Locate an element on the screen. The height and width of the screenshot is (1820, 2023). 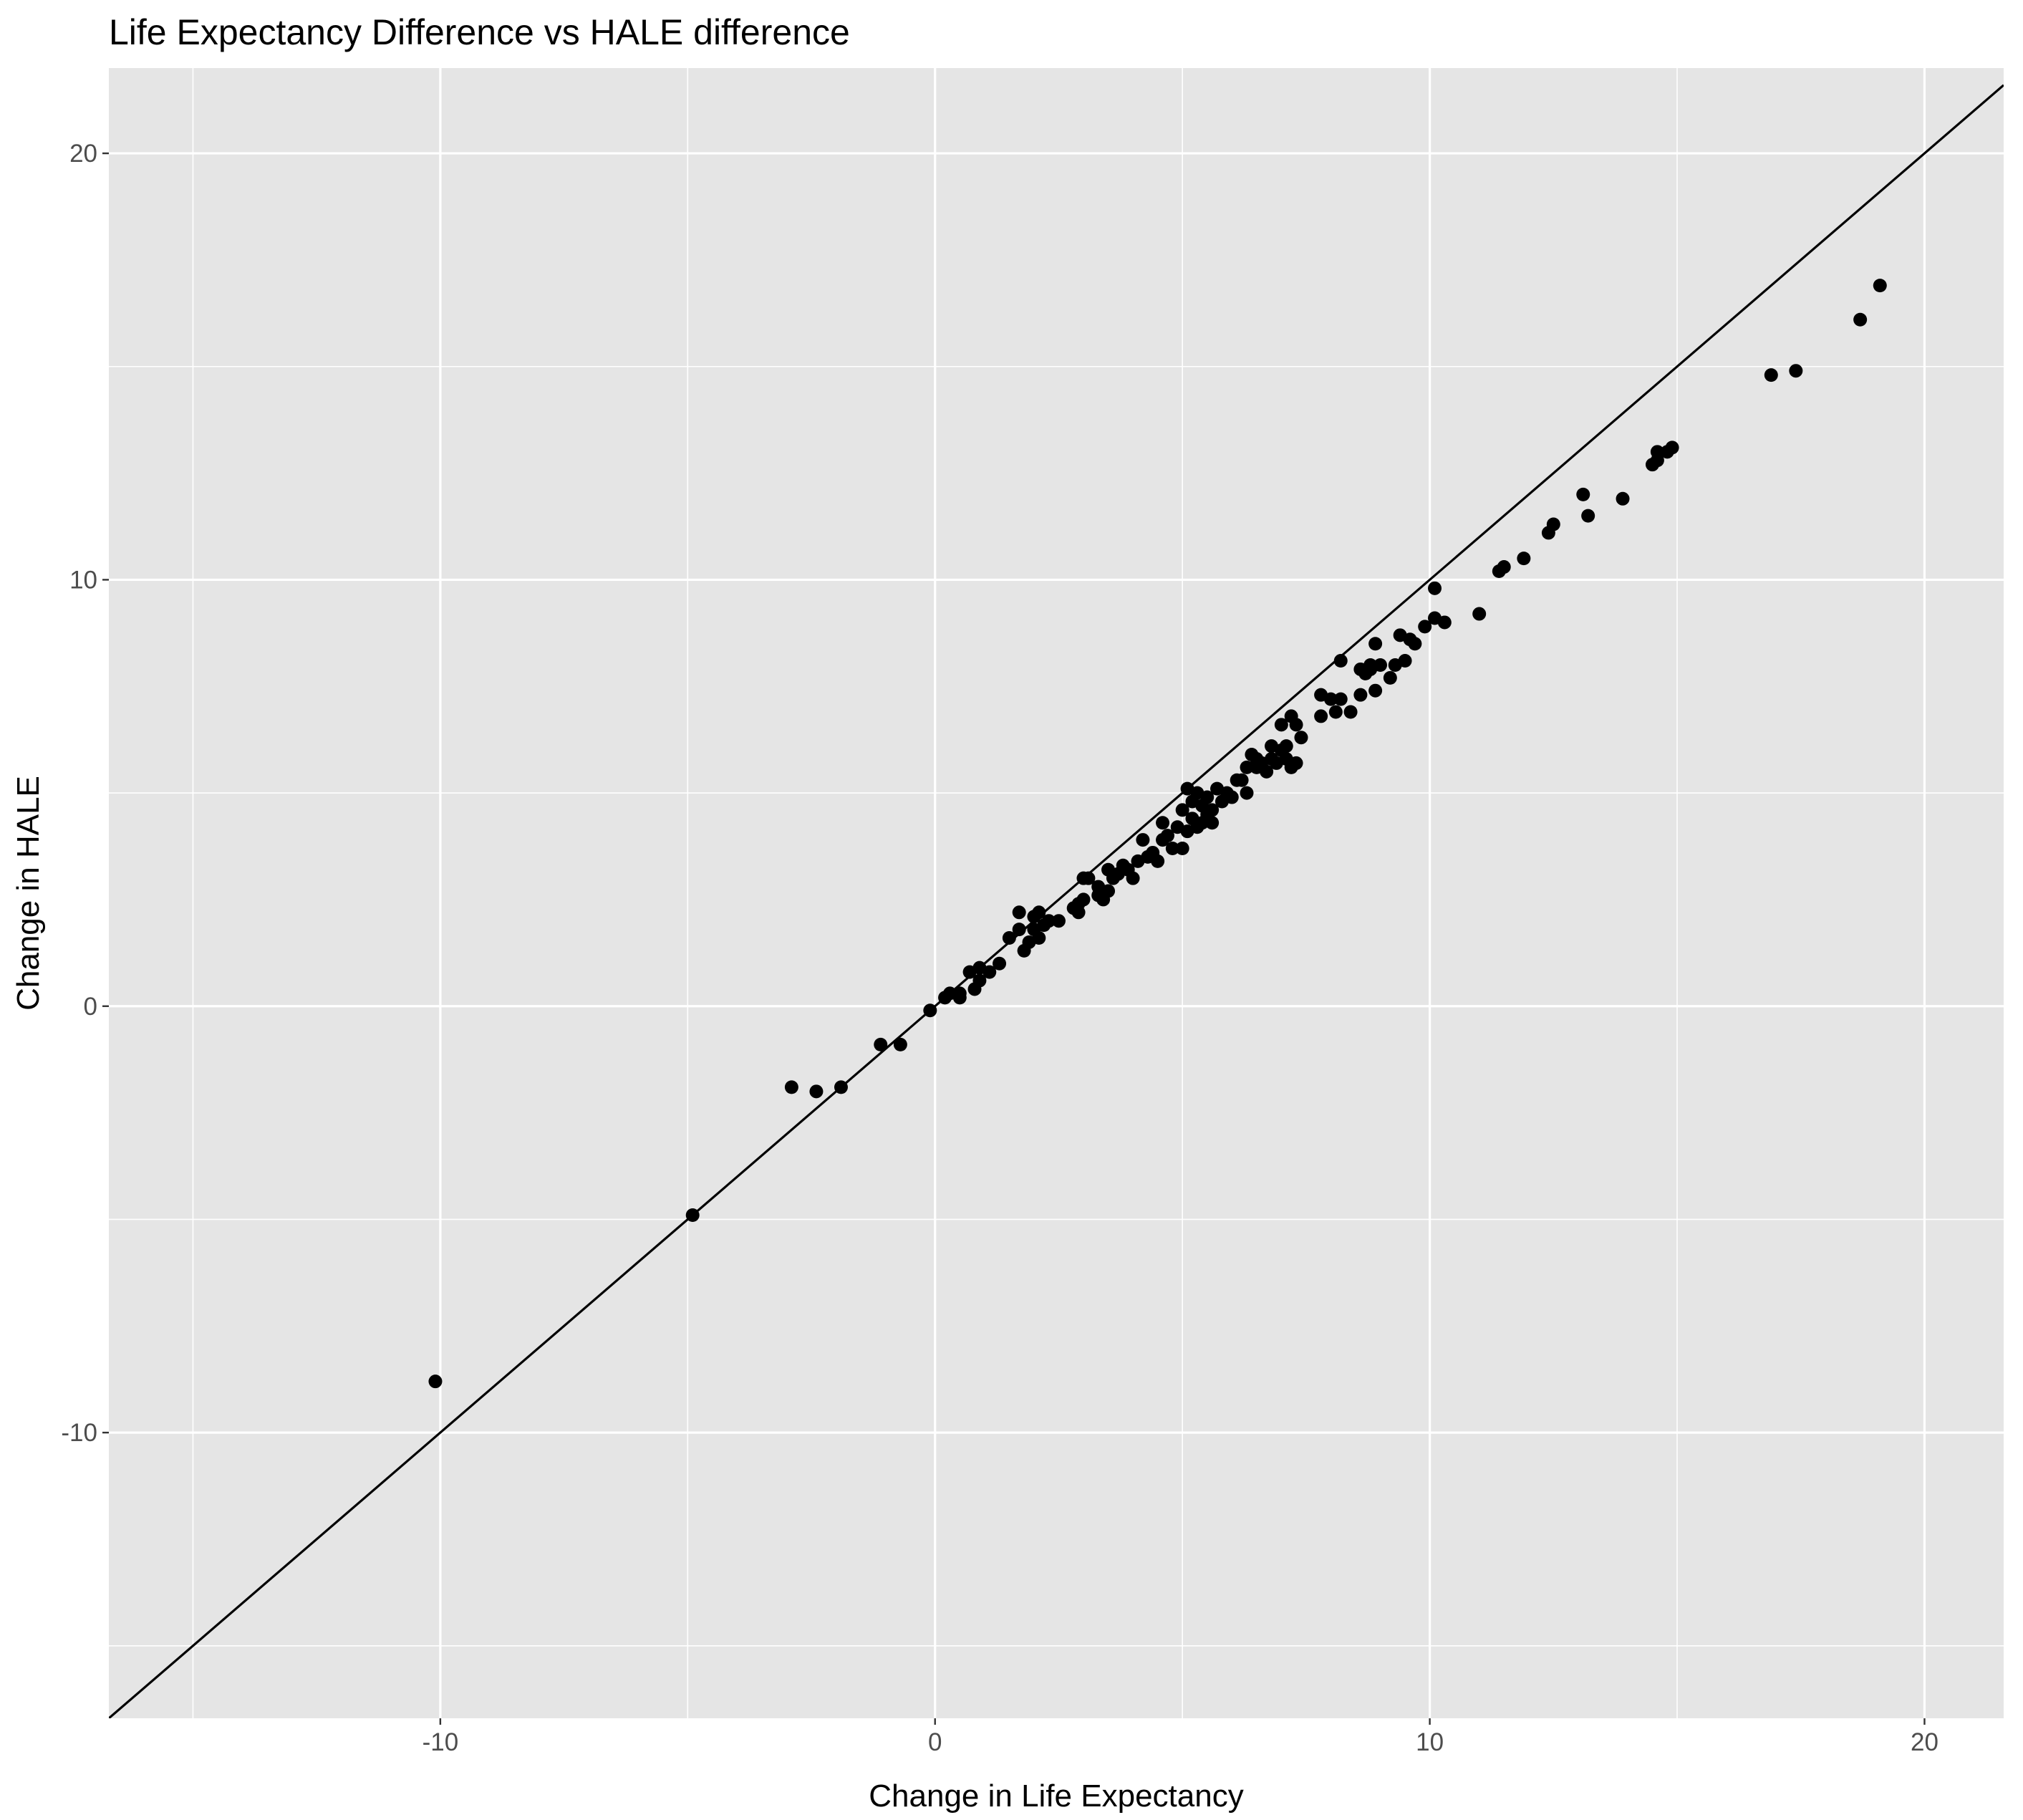
y-tick-label: -10 is located at coordinates (79, 1433).